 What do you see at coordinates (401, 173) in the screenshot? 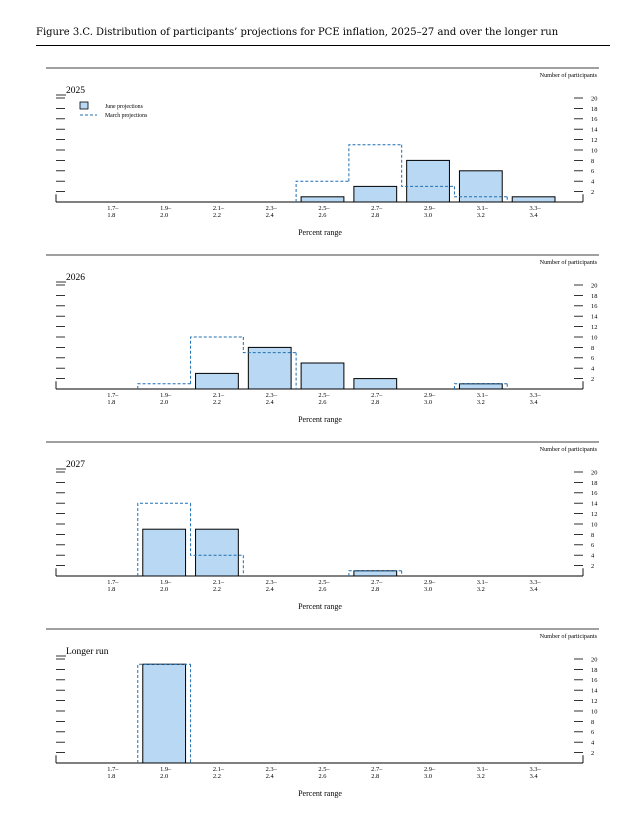
I see `march-outline` at bounding box center [401, 173].